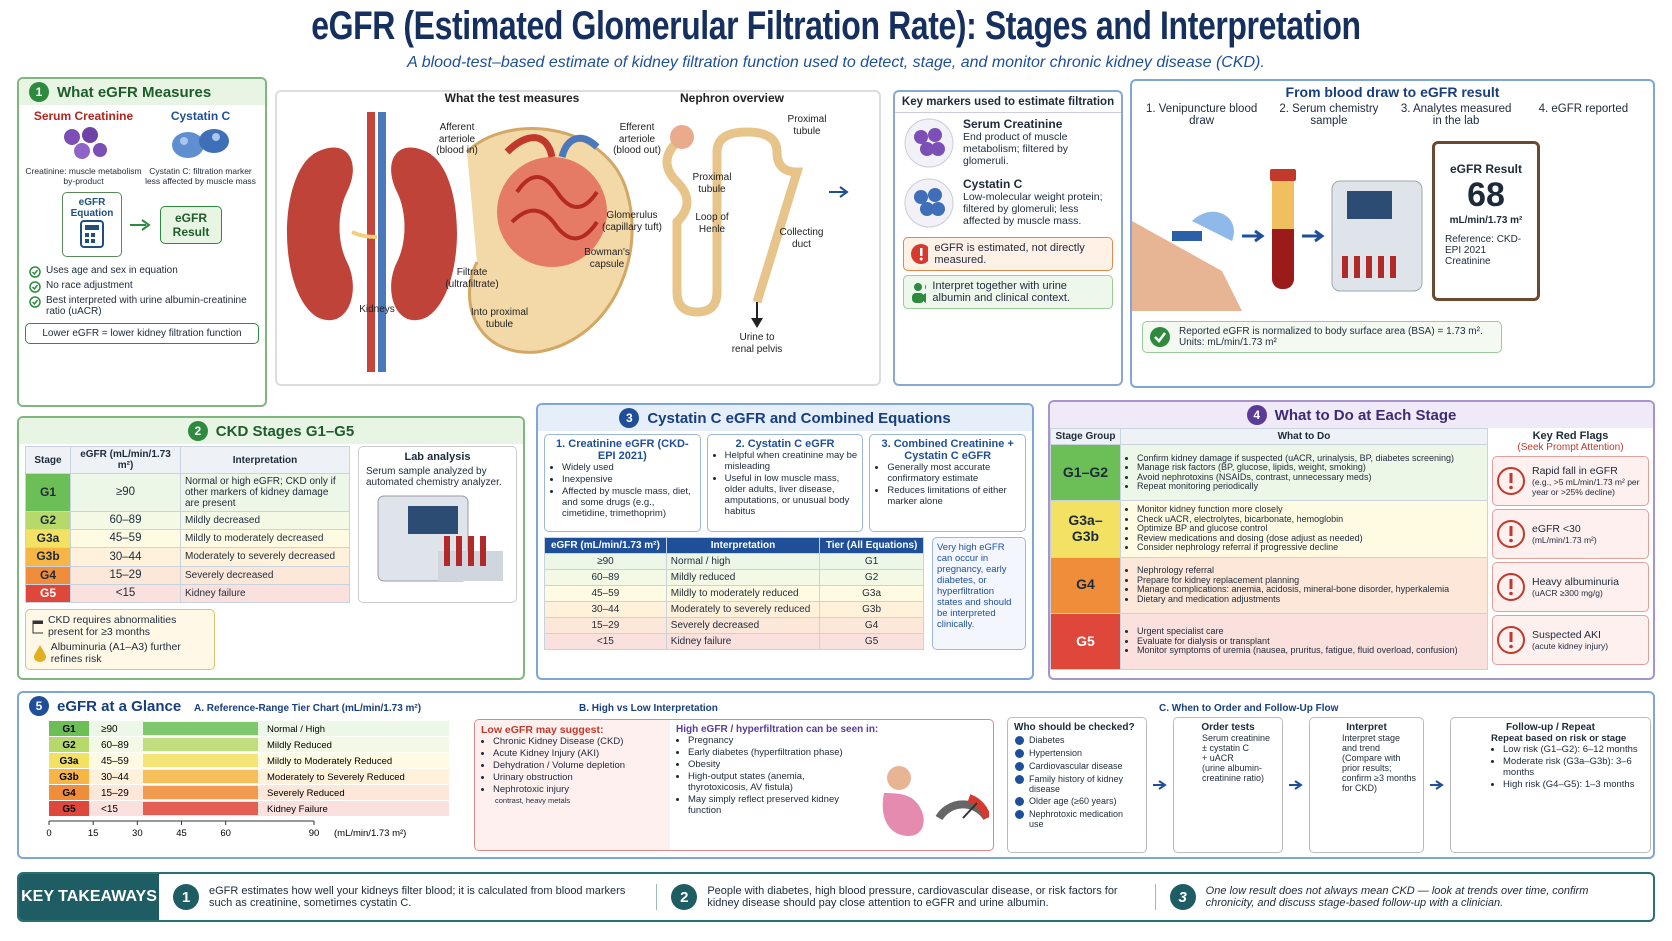 The height and width of the screenshot is (941, 1672). What do you see at coordinates (631, 221) in the screenshot?
I see `glomerulus-label: Glomerulus (capillary tuft)` at bounding box center [631, 221].